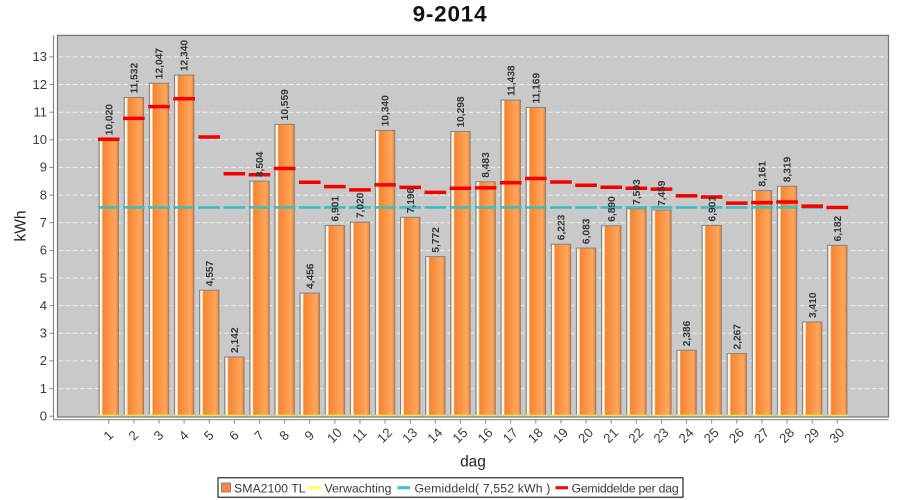 This screenshot has height=500, width=900. Describe the element at coordinates (235, 340) in the screenshot. I see `svg-text: 2,142` at that location.